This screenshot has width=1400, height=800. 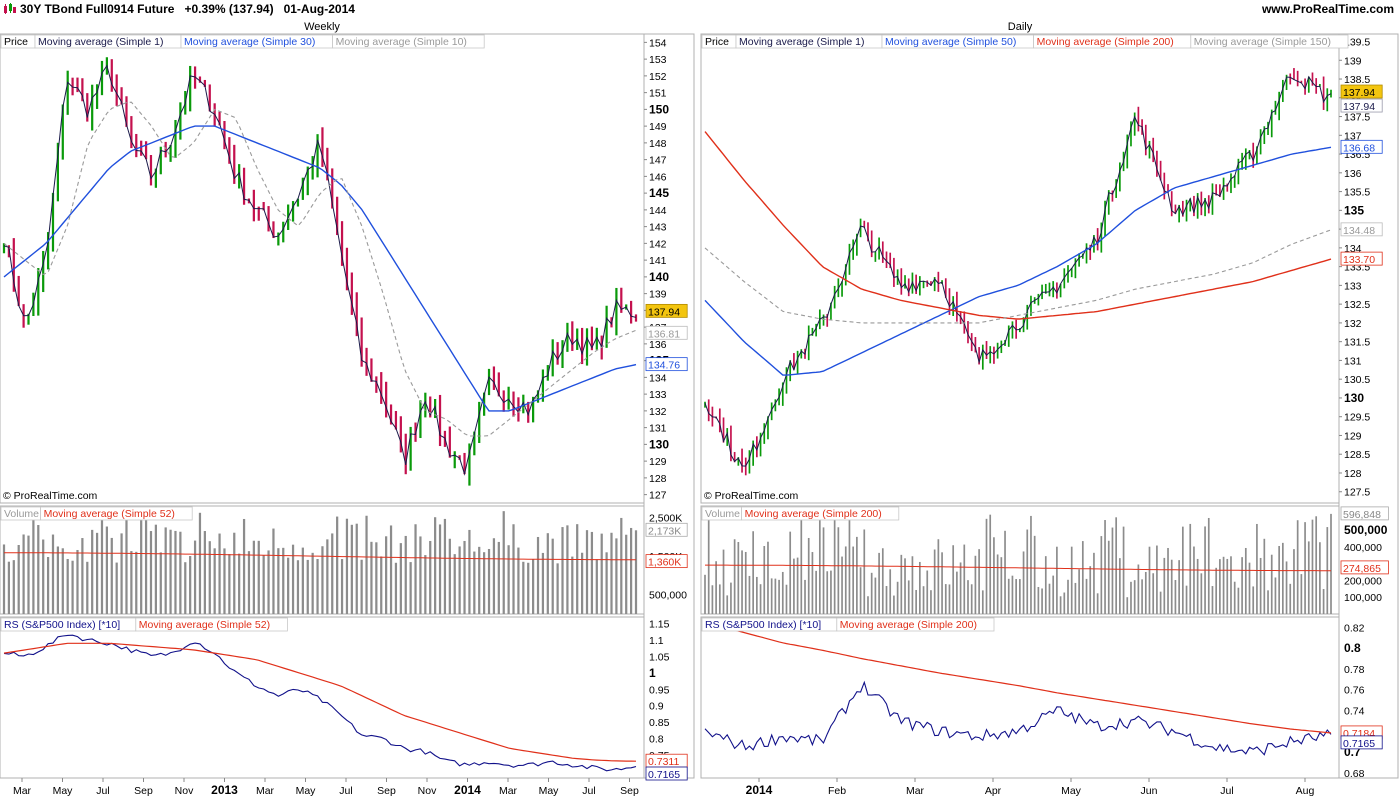 What do you see at coordinates (1357, 380) in the screenshot?
I see `price-tick-label: 130.5` at bounding box center [1357, 380].